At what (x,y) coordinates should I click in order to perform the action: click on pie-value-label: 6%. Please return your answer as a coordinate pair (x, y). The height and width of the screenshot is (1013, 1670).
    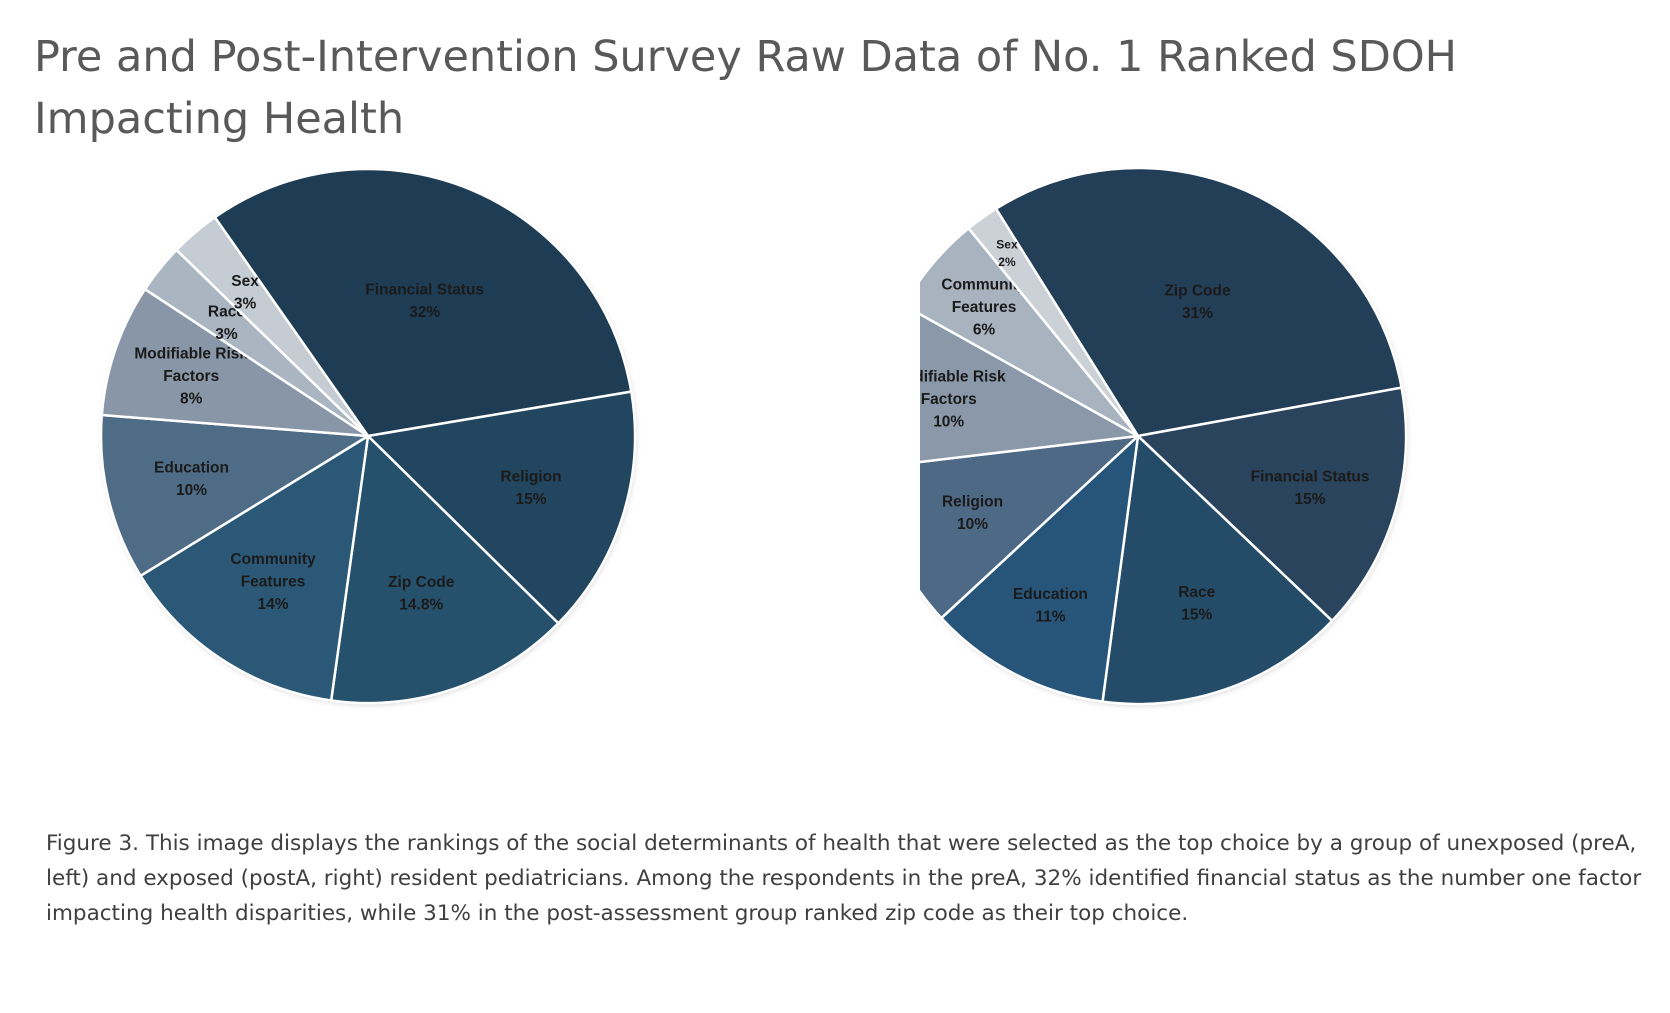
    Looking at the image, I should click on (984, 330).